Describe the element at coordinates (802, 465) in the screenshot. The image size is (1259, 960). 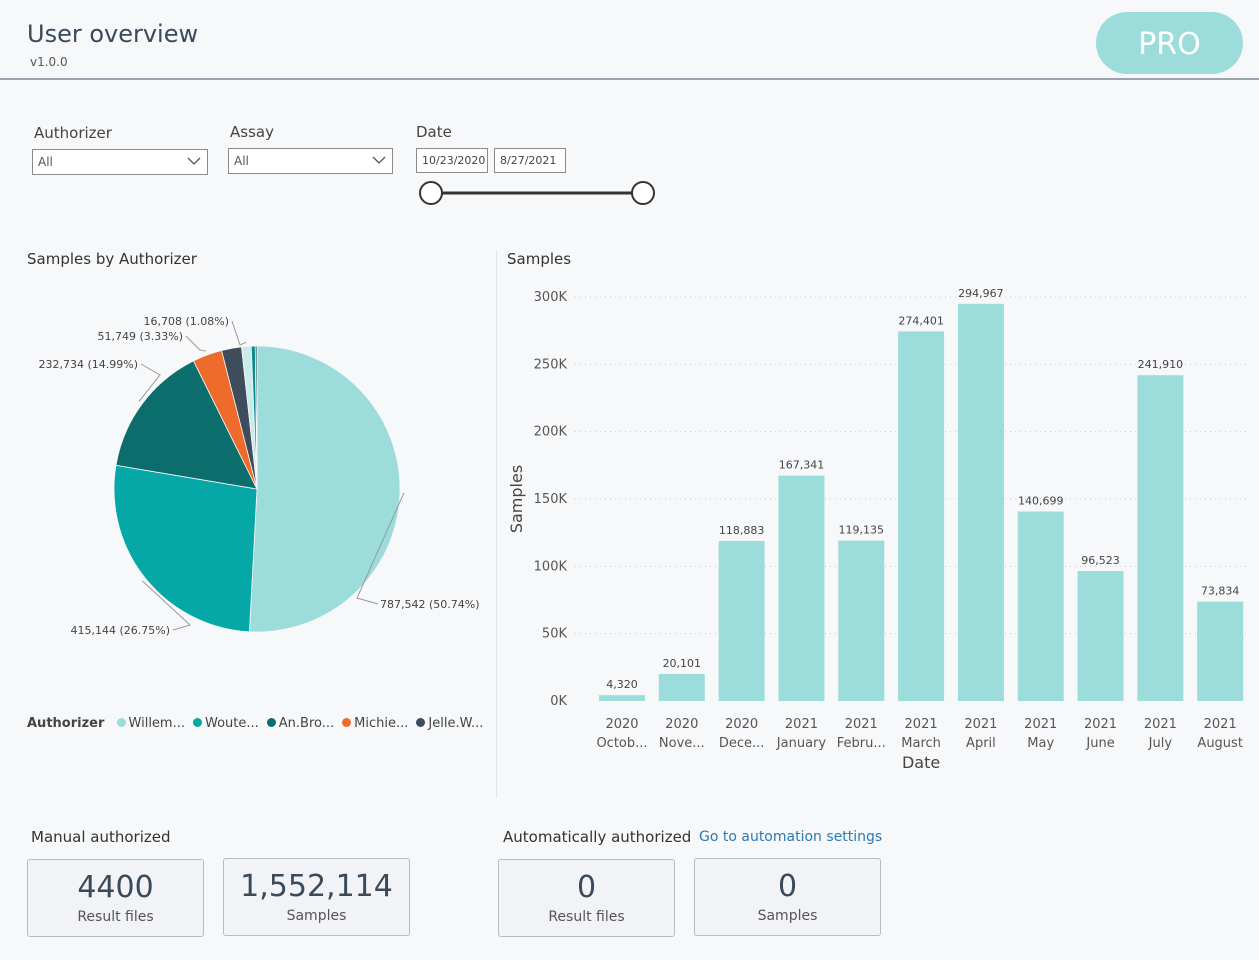
I see `bar-value-label: 167,341` at that location.